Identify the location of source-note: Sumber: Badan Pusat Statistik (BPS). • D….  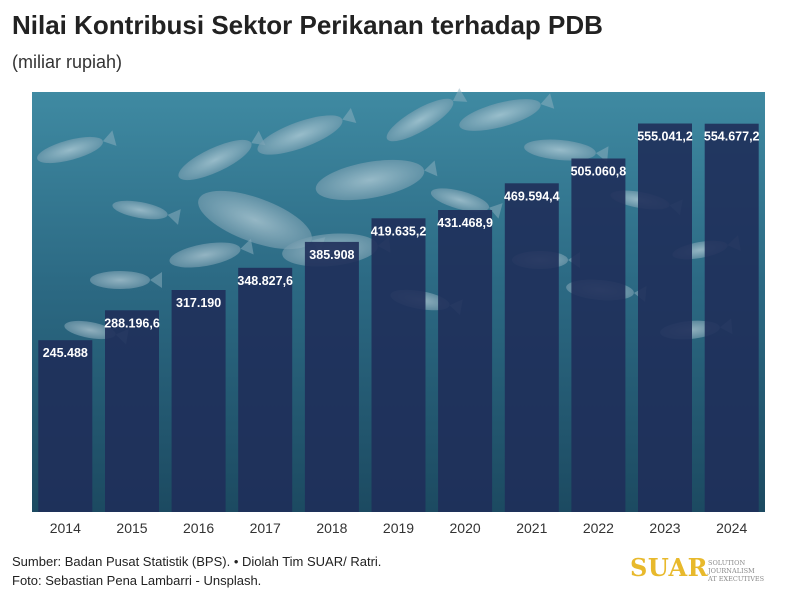
(196, 571).